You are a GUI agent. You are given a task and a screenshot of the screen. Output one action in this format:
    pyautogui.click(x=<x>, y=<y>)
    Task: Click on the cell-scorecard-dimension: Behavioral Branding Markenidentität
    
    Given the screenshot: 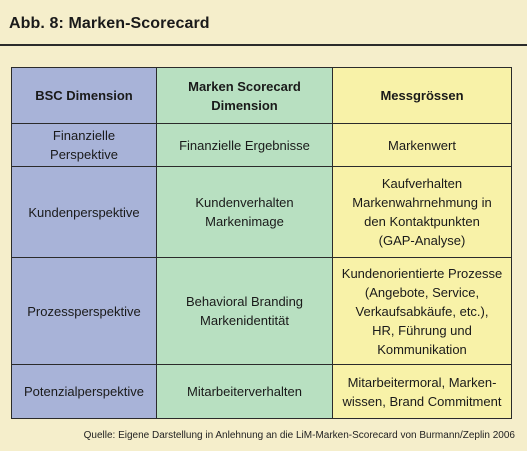 What is the action you would take?
    pyautogui.click(x=244, y=311)
    